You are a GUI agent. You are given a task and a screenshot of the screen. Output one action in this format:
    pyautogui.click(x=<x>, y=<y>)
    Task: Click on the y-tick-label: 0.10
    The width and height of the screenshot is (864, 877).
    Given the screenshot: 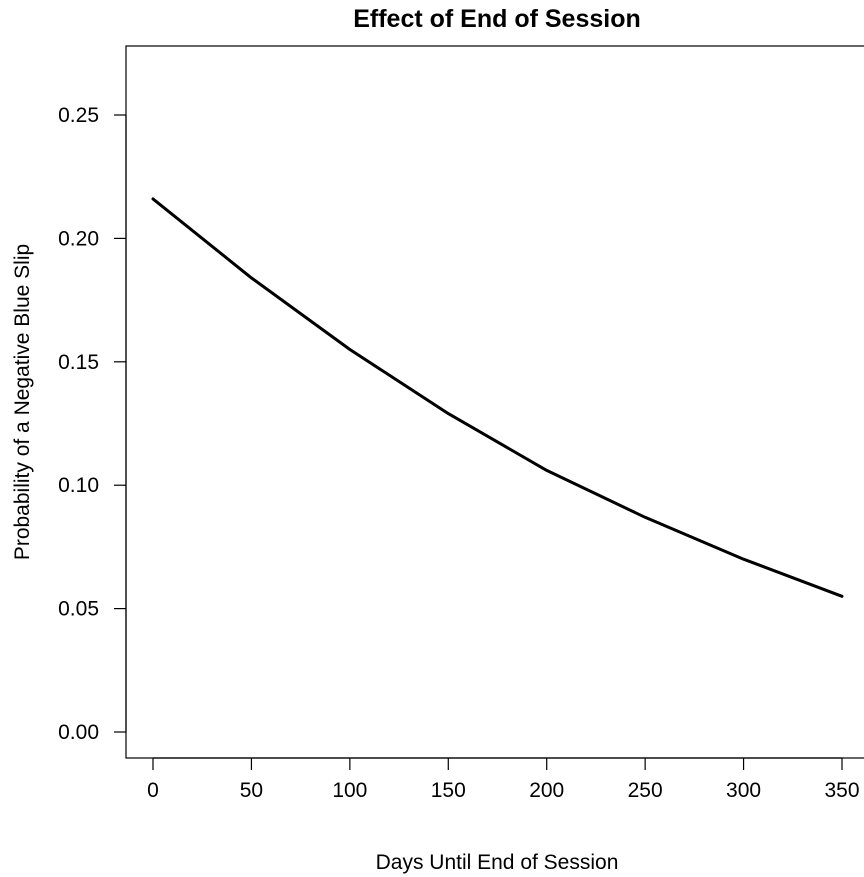 What is the action you would take?
    pyautogui.click(x=78, y=485)
    